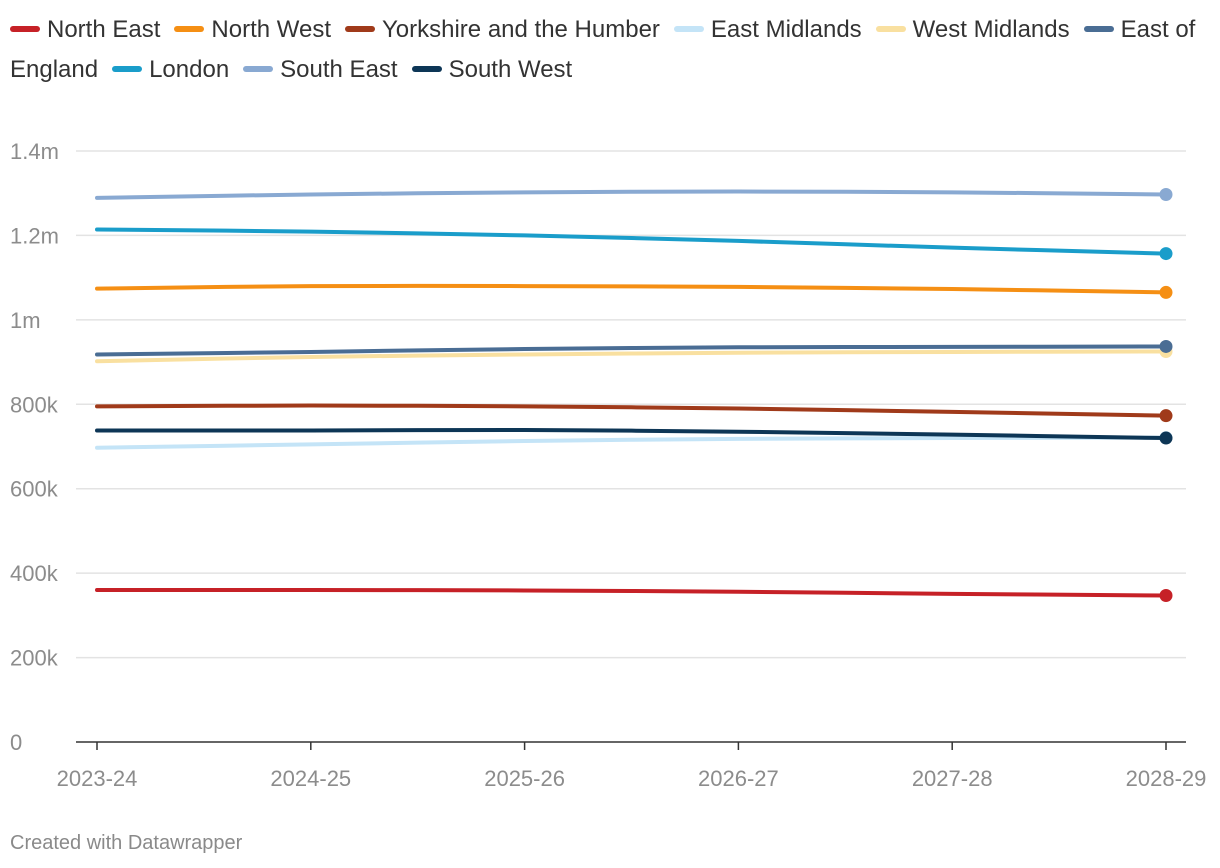 The image size is (1220, 868). What do you see at coordinates (786, 29) in the screenshot?
I see `legend-label: East Midlands` at bounding box center [786, 29].